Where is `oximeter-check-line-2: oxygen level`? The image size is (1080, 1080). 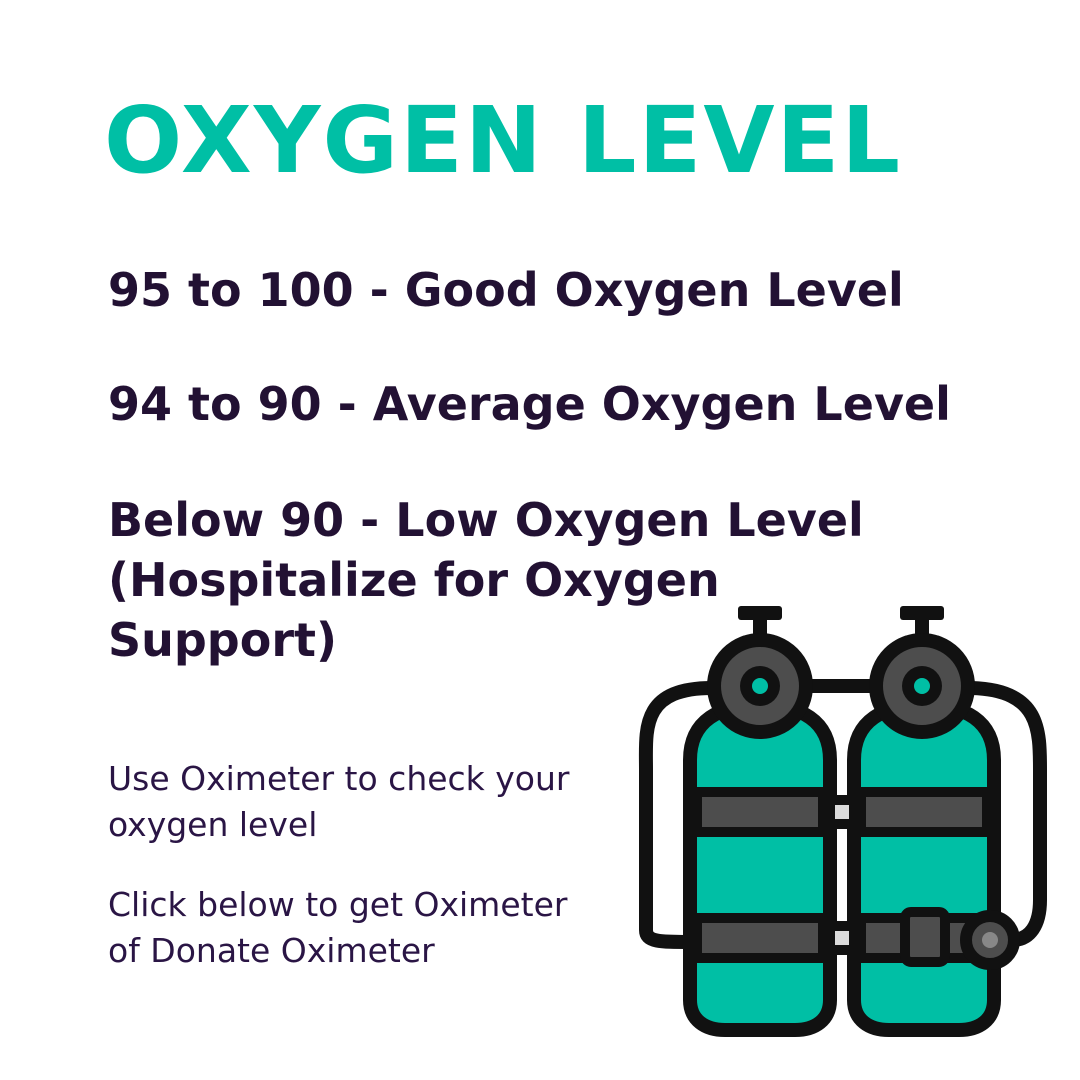
oximeter-check-line-2: oxygen level is located at coordinates (213, 824).